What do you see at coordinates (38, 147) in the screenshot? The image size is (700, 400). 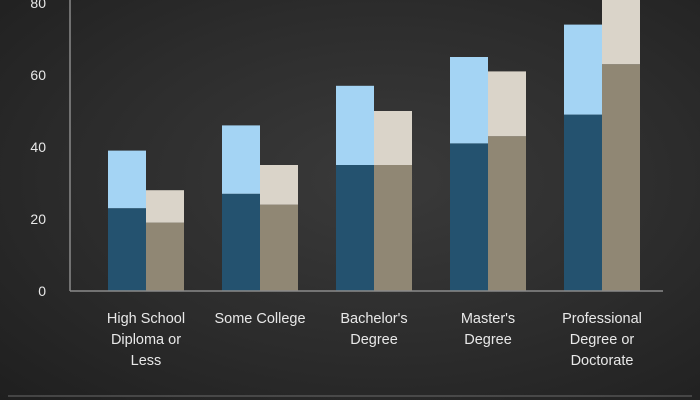 I see `y-tick-label: 40` at bounding box center [38, 147].